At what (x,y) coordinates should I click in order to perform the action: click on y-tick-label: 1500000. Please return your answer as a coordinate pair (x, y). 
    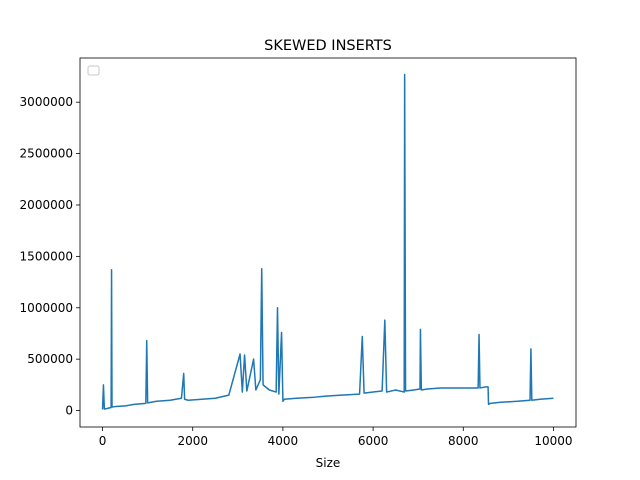
    Looking at the image, I should click on (46, 256).